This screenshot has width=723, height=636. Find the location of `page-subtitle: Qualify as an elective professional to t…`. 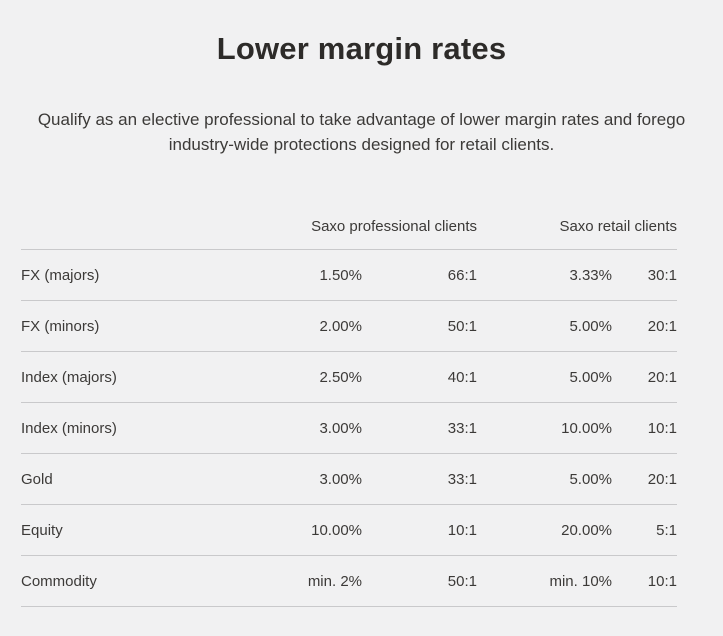

page-subtitle: Qualify as an elective professional to t… is located at coordinates (361, 132).